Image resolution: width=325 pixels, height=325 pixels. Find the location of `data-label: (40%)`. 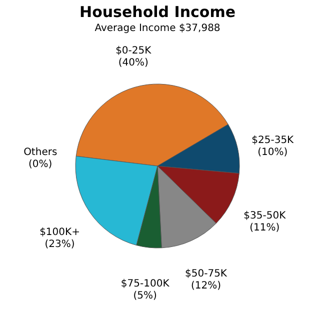

data-label: (40%) is located at coordinates (133, 62).